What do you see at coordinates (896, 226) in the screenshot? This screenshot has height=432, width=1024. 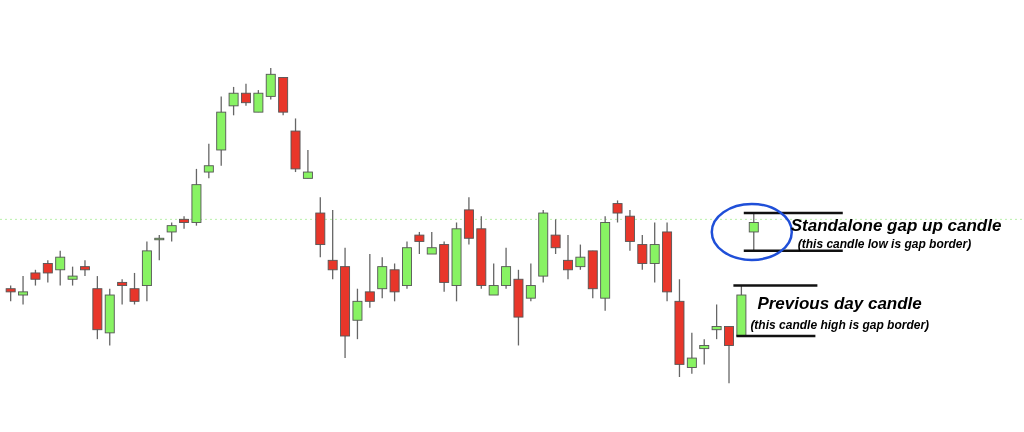 I see `text: Standalone gap up candle` at bounding box center [896, 226].